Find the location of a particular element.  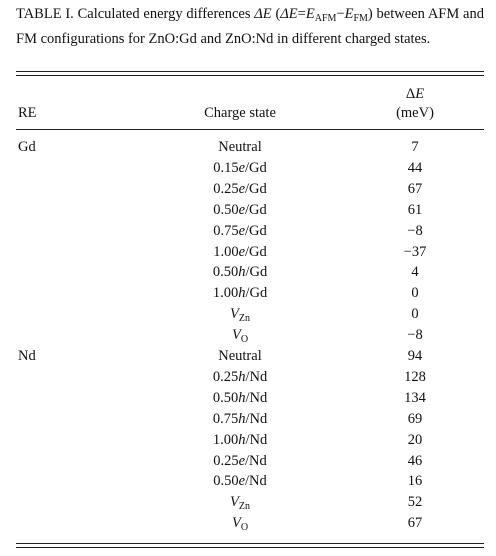

energy-value: −37 is located at coordinates (415, 251).